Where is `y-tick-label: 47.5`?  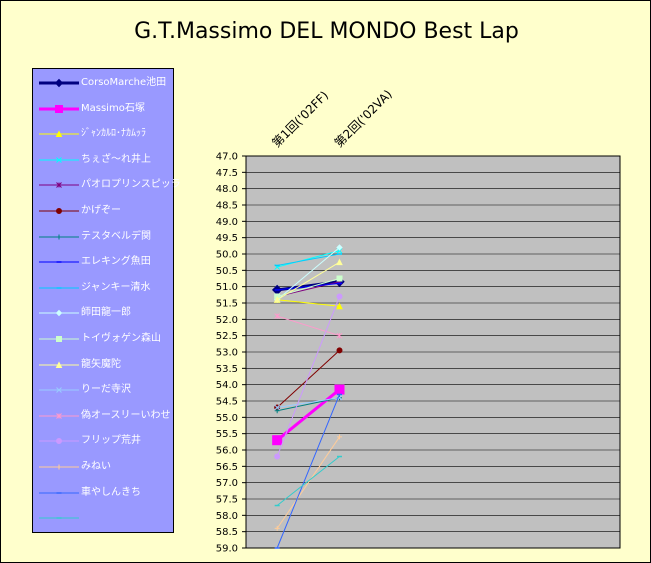
y-tick-label: 47.5 is located at coordinates (227, 173).